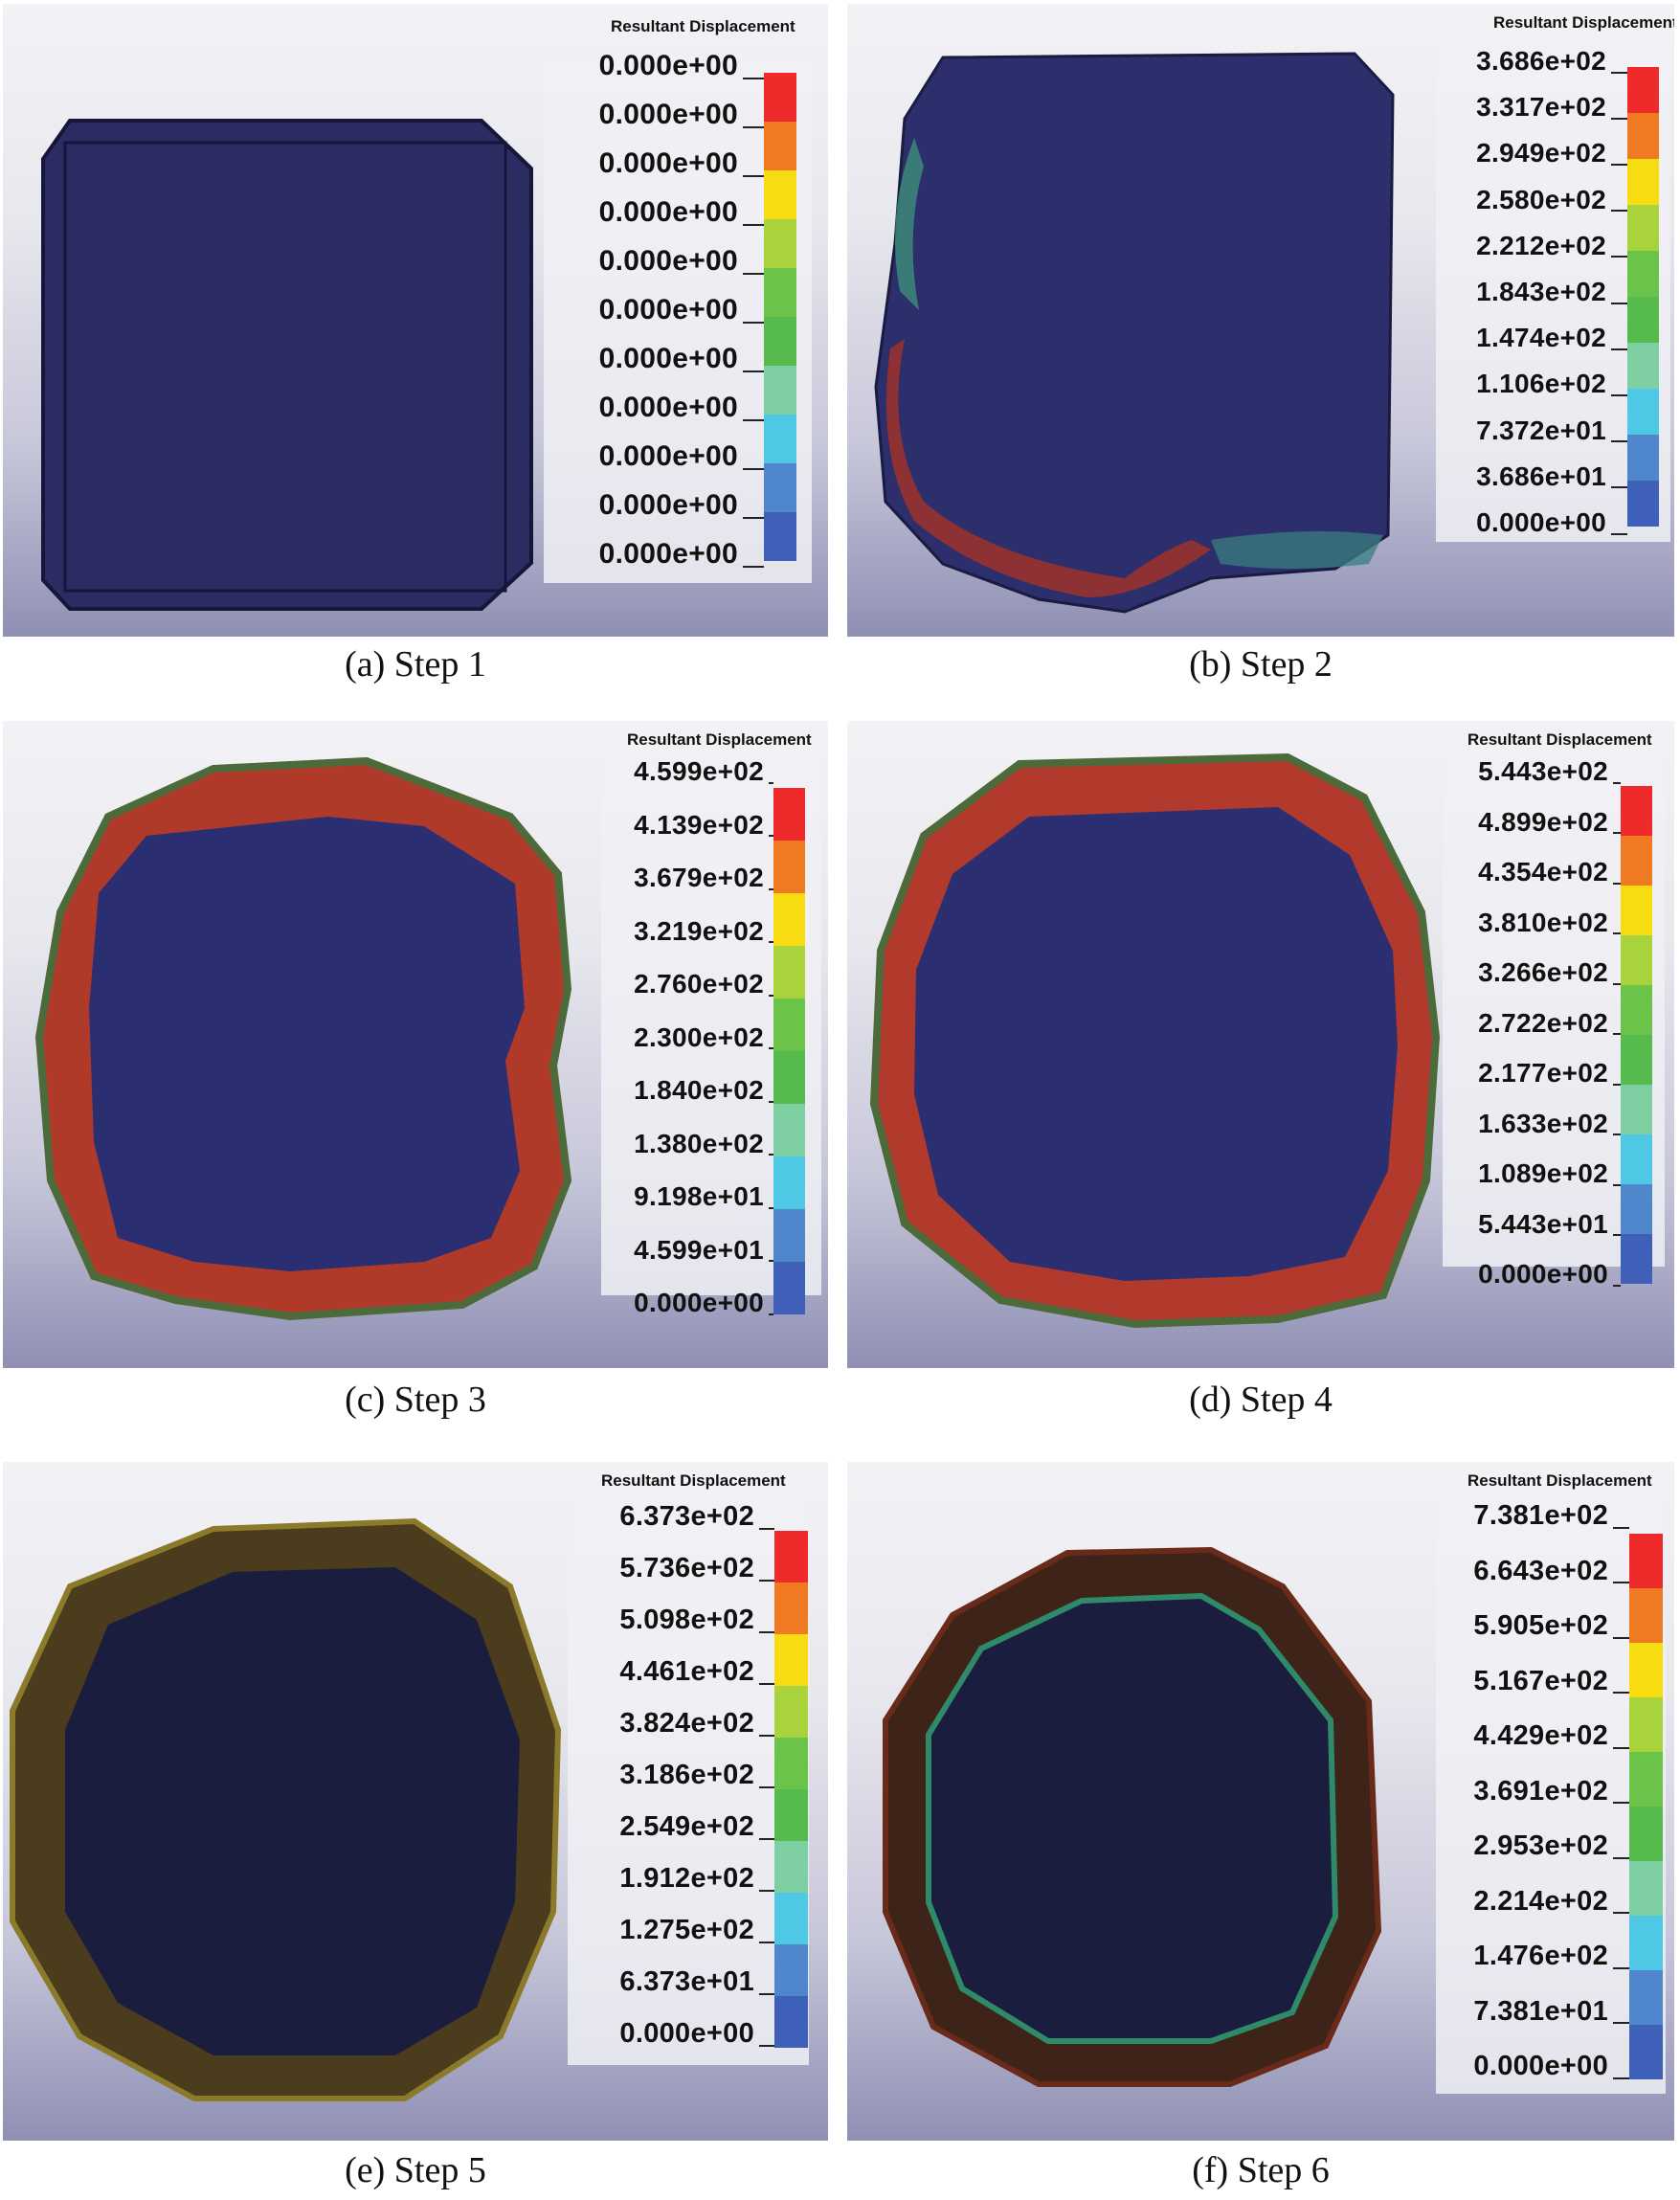 The width and height of the screenshot is (1680, 2200). I want to click on legend-value: 5.167e+02, so click(1541, 1680).